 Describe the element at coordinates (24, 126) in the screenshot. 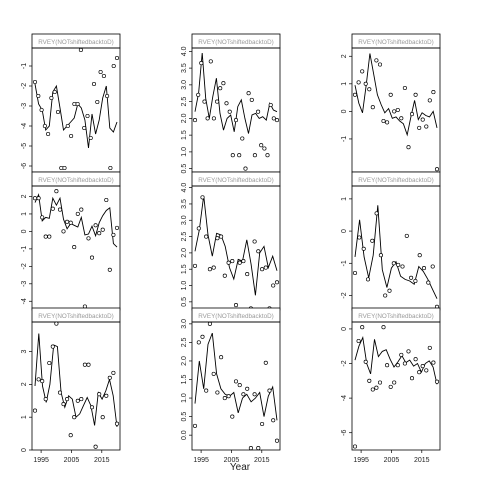

I see `y-tick-label: -4` at that location.